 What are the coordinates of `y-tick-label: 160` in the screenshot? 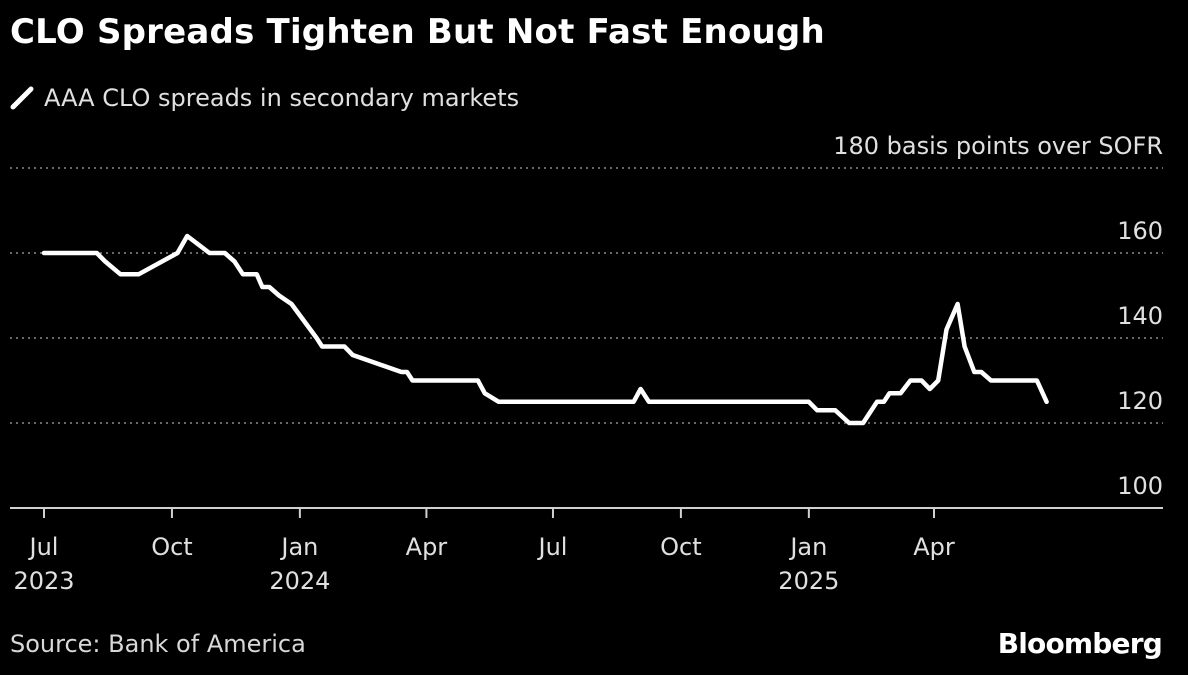 It's located at (1140, 231).